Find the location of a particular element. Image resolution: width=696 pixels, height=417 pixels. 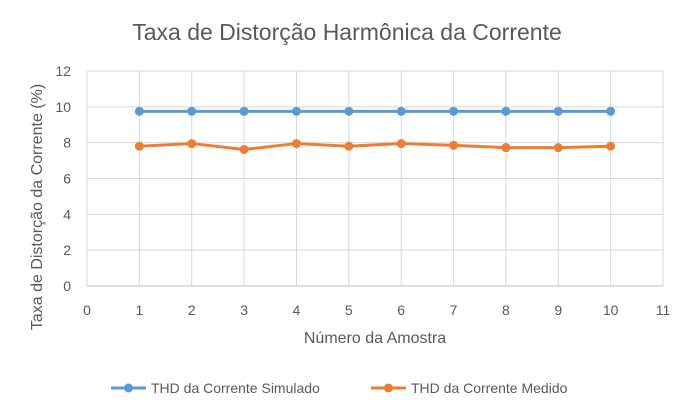

x-axis-label: Número da Amostra is located at coordinates (375, 338).